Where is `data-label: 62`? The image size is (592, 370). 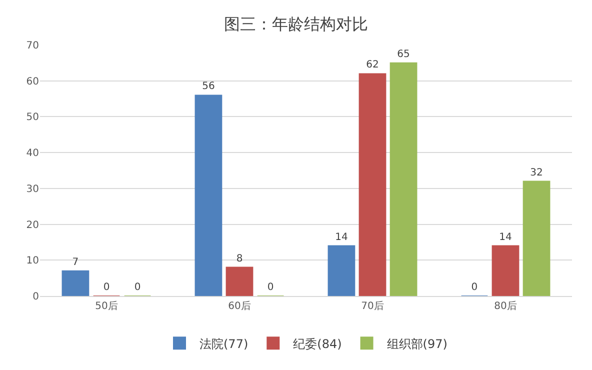 data-label: 62 is located at coordinates (372, 65).